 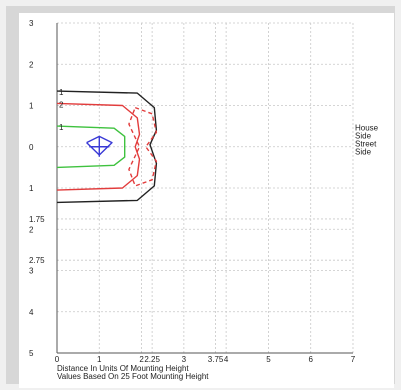 I want to click on x-axis-label: Distance In Units Of Mounting Height, so click(x=123, y=368).